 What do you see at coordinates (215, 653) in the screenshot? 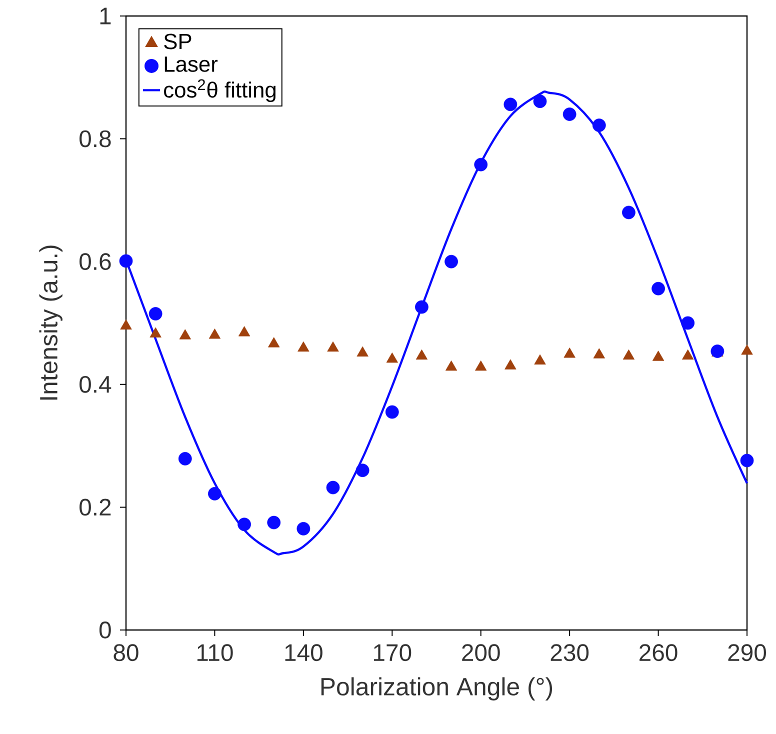
I see `x-tick-label: 110` at bounding box center [215, 653].